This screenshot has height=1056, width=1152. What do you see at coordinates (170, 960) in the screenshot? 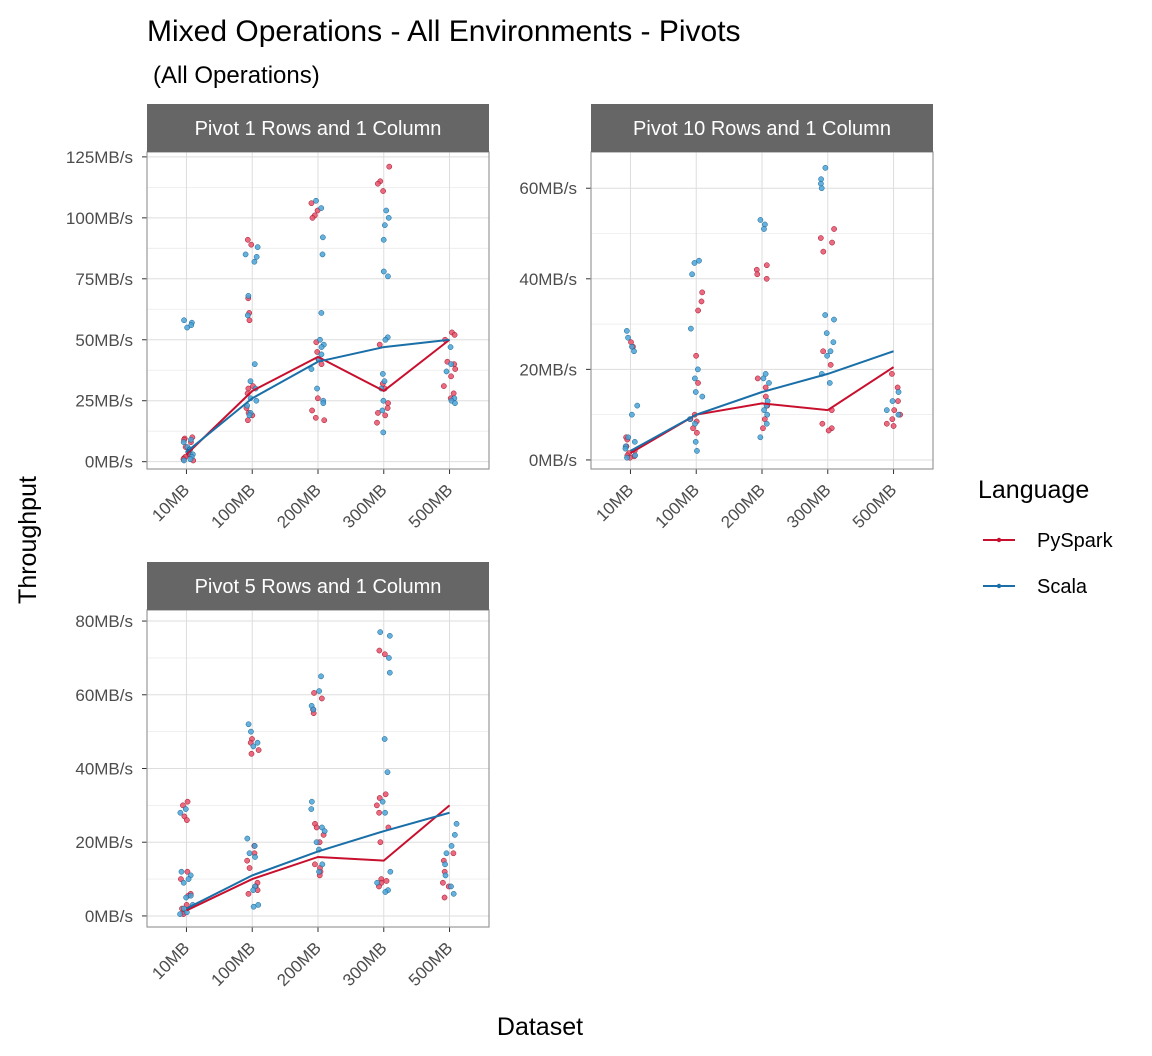
I see `x-tick-label: 10MB` at bounding box center [170, 960].